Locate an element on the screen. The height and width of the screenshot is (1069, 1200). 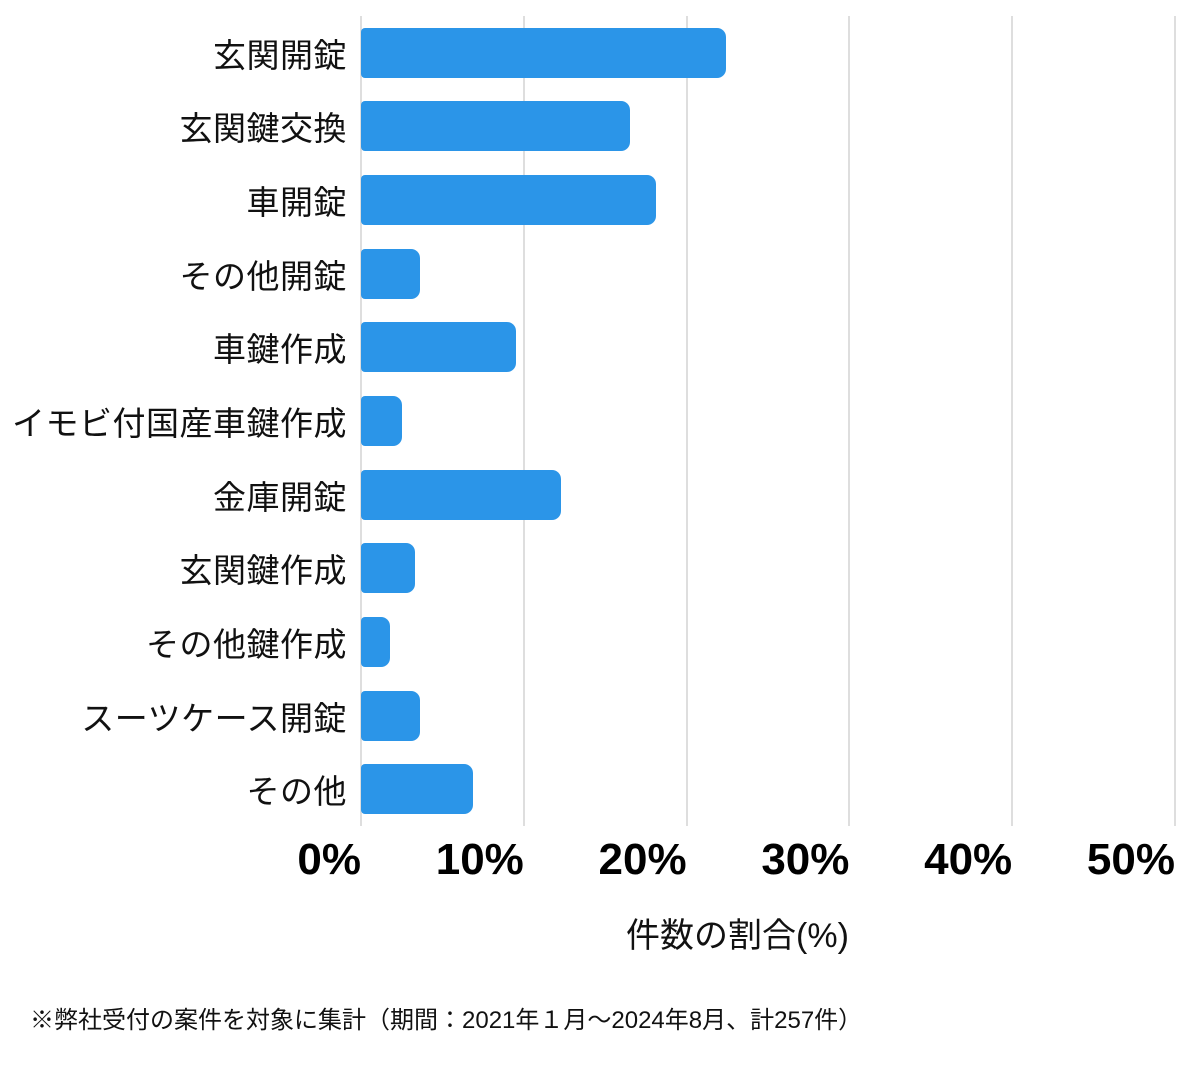
category-label: イモビ付国産車鍵作成 is located at coordinates (179, 423).